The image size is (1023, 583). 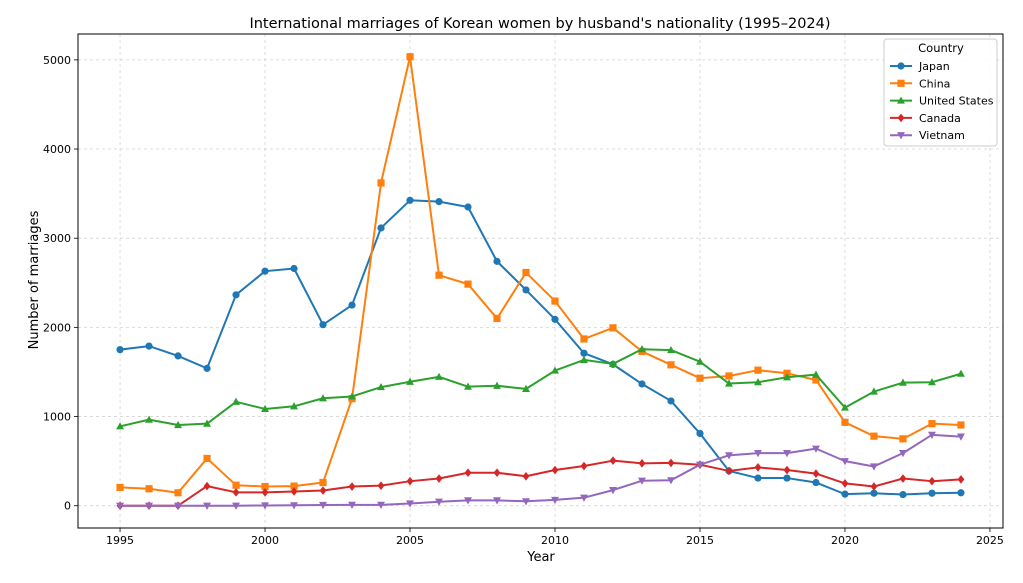 I want to click on legend-label: China, so click(x=934, y=83).